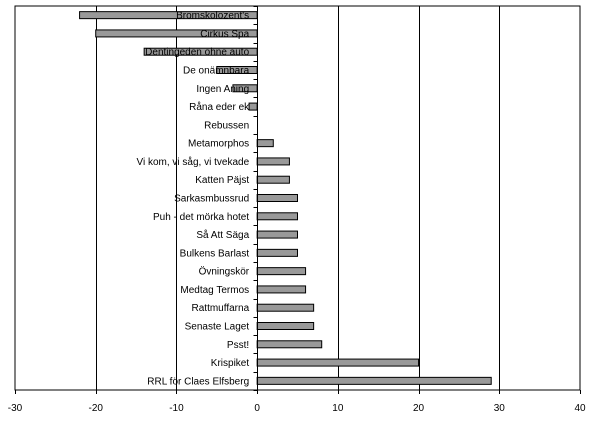 The image size is (596, 436). I want to click on category-label: Krispiket, so click(230, 363).